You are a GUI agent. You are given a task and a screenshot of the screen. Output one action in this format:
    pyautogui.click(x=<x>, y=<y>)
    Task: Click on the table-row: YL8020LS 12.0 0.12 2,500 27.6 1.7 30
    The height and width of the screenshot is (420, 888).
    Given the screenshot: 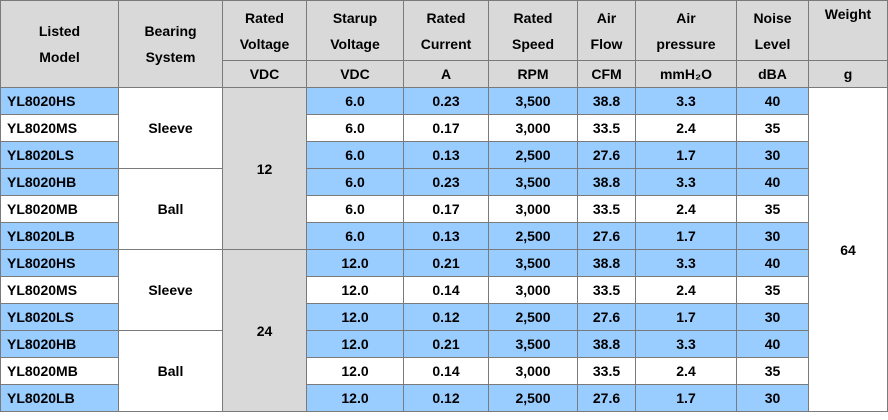 What is the action you would take?
    pyautogui.click(x=444, y=317)
    